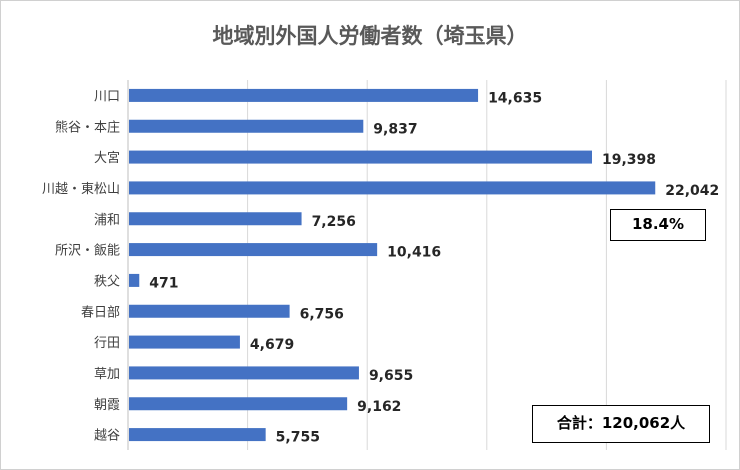 The image size is (740, 470). I want to click on data-label: 19,398, so click(629, 160).